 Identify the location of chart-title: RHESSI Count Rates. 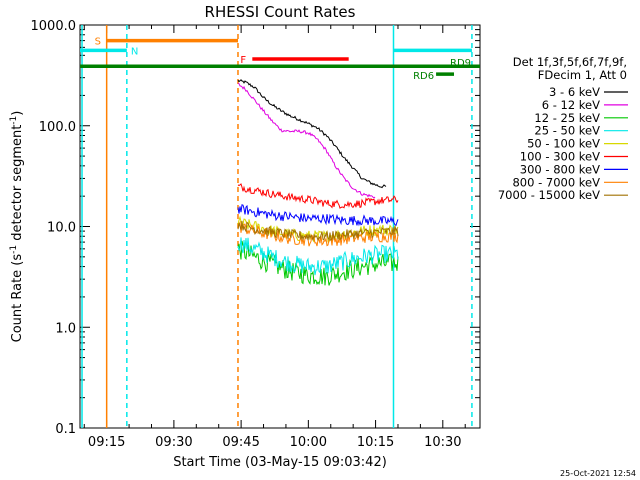
(280, 12).